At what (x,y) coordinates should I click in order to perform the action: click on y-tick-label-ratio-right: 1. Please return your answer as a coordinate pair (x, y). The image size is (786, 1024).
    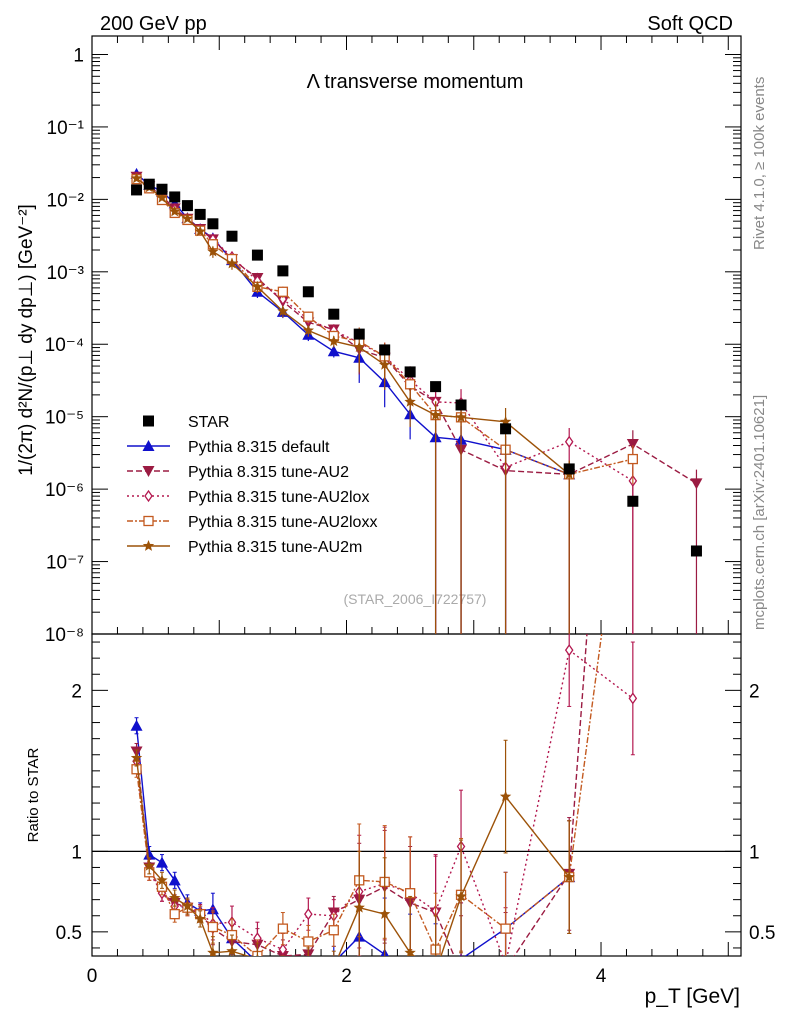
    Looking at the image, I should click on (754, 852).